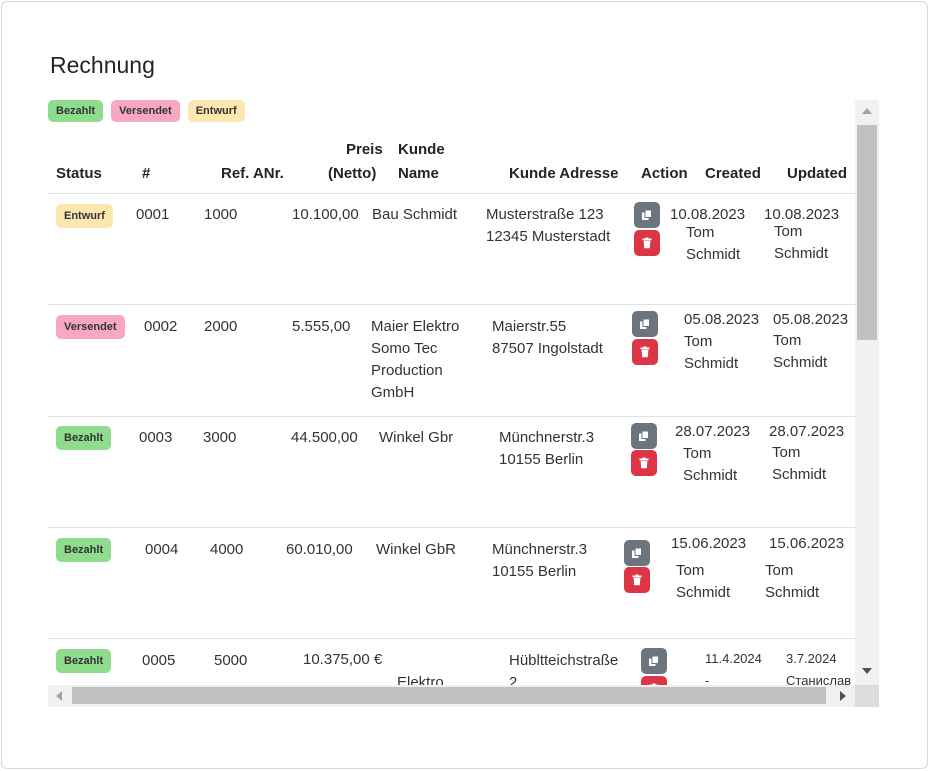 This screenshot has width=931, height=771. What do you see at coordinates (156, 437) in the screenshot?
I see `invoice-number: 0003` at bounding box center [156, 437].